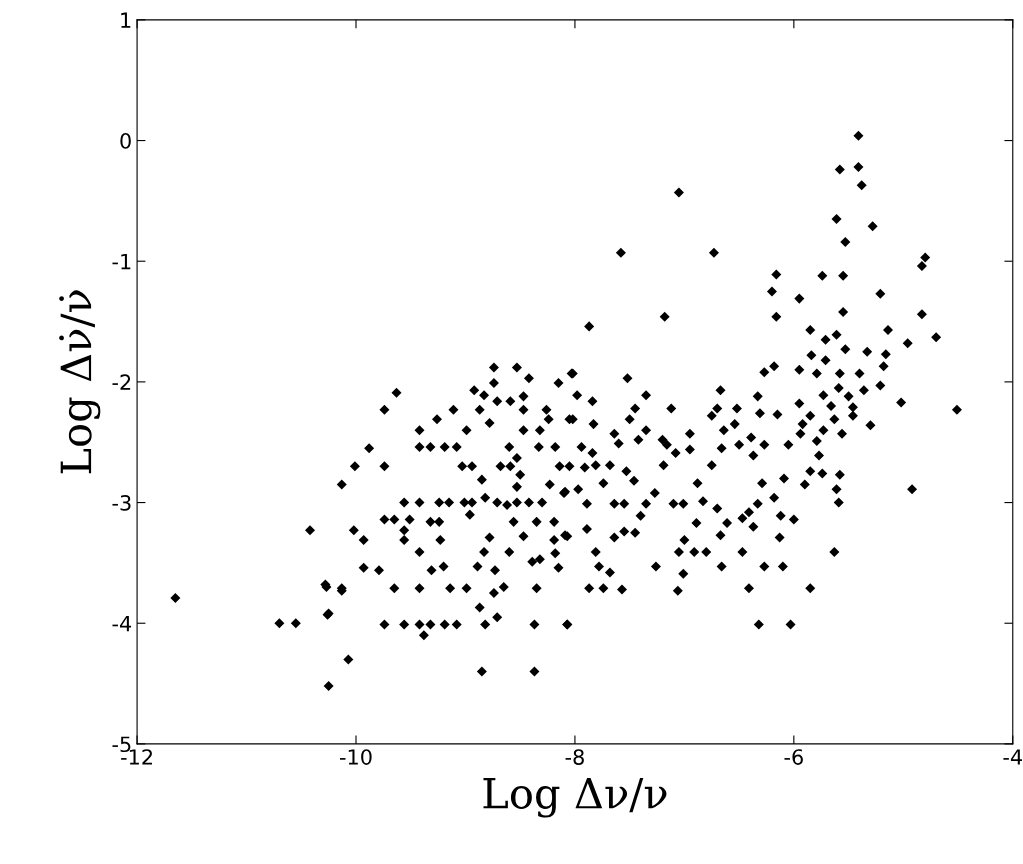 The width and height of the screenshot is (1023, 864). Describe the element at coordinates (1012, 757) in the screenshot. I see `x-tick-label: -4` at that location.